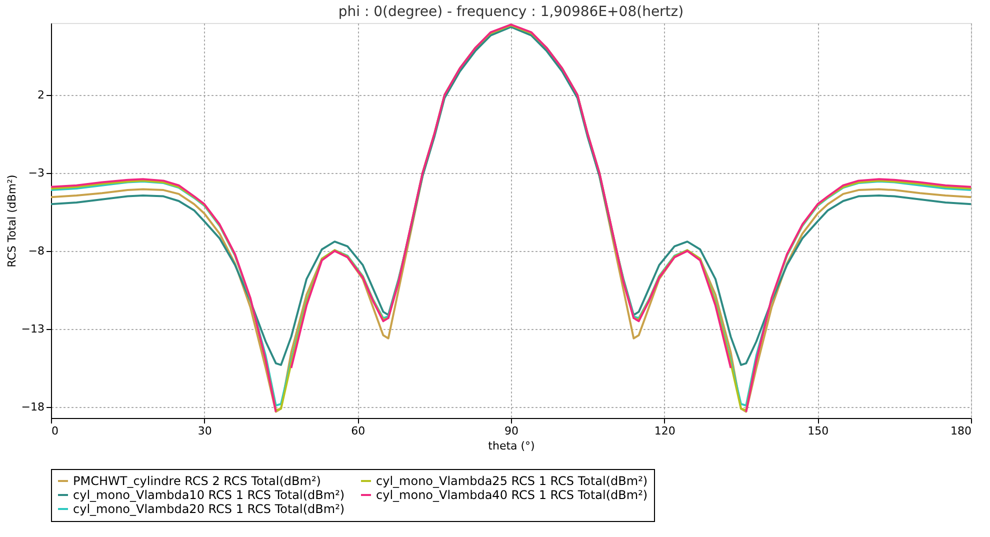 The image size is (990, 537). What do you see at coordinates (32, 407) in the screenshot?
I see `y-tick-label: −18` at bounding box center [32, 407].